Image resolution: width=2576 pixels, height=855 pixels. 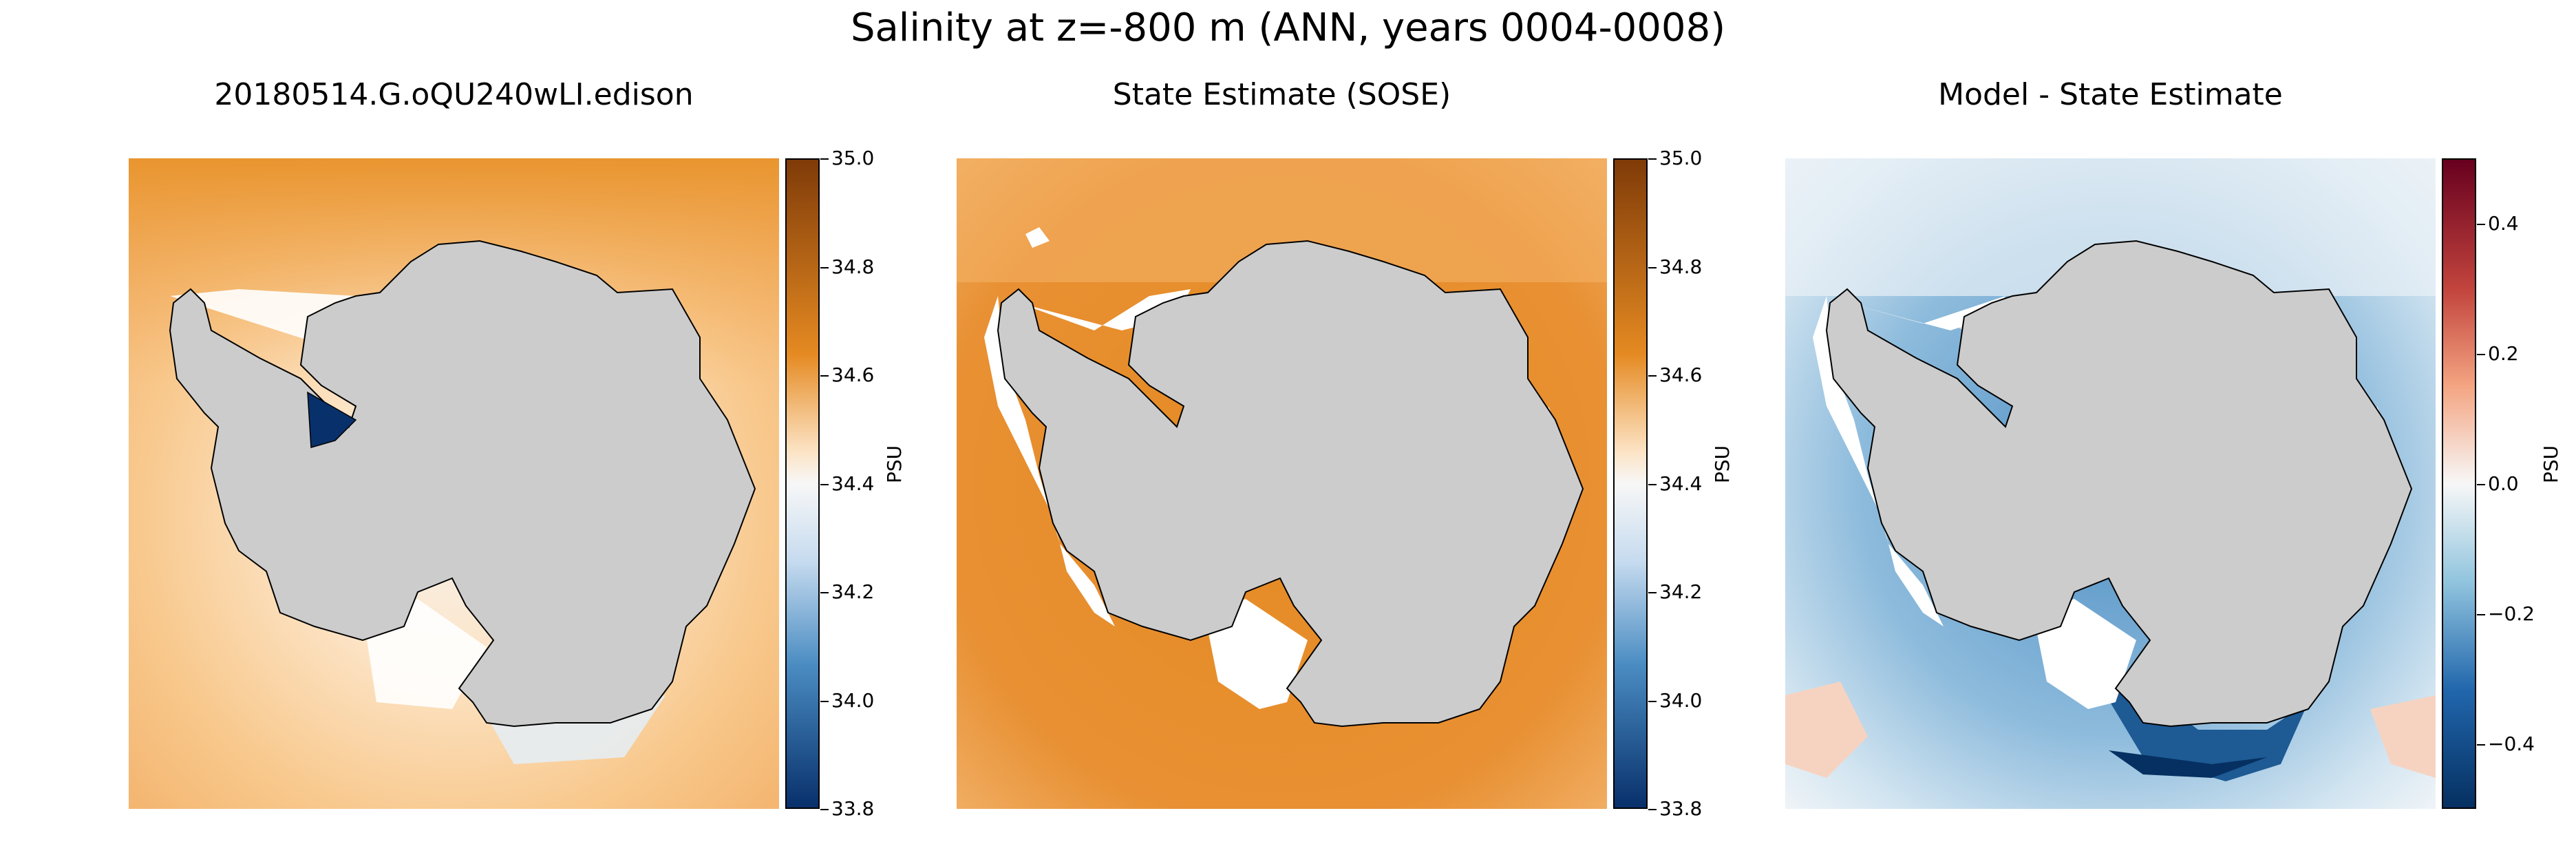 What do you see at coordinates (1281, 94) in the screenshot?
I see `panel-2-title: State Estimate (SOSE)` at bounding box center [1281, 94].